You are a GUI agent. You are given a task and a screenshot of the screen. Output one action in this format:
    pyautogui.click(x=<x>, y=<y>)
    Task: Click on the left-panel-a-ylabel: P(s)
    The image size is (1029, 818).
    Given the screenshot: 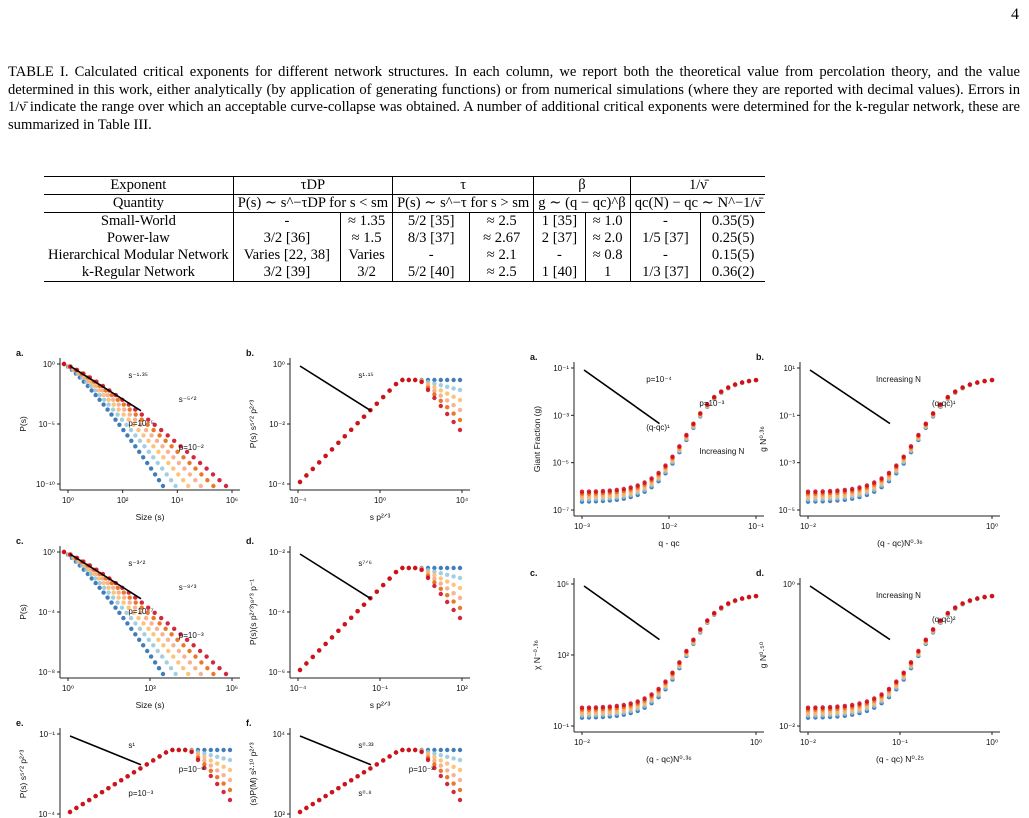 What is the action you would take?
    pyautogui.click(x=23, y=424)
    